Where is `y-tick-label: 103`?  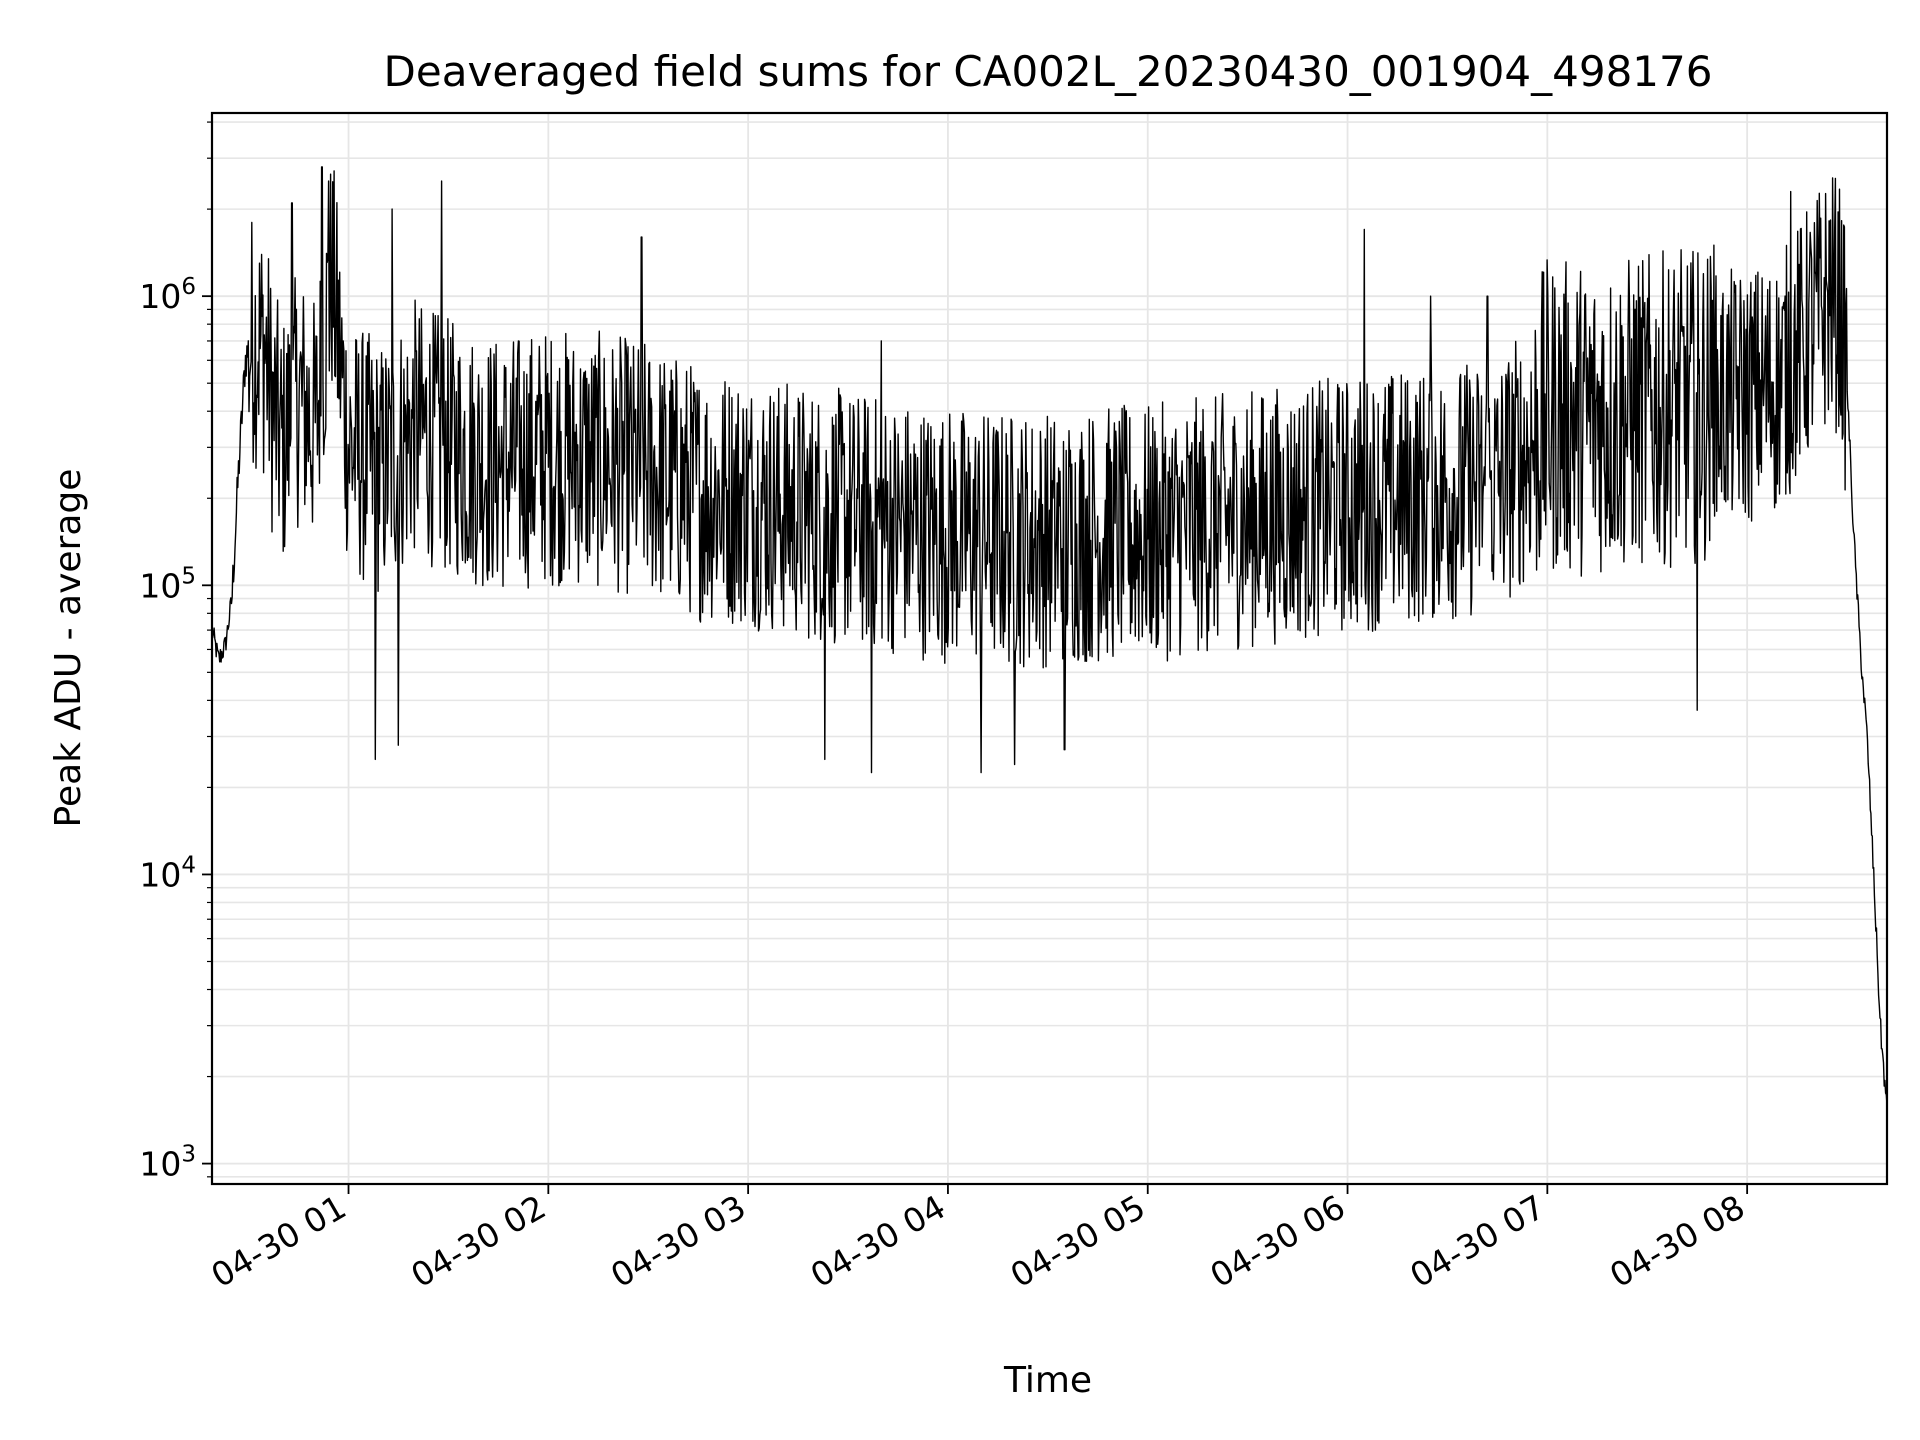 y-tick-label: 103 is located at coordinates (167, 1163).